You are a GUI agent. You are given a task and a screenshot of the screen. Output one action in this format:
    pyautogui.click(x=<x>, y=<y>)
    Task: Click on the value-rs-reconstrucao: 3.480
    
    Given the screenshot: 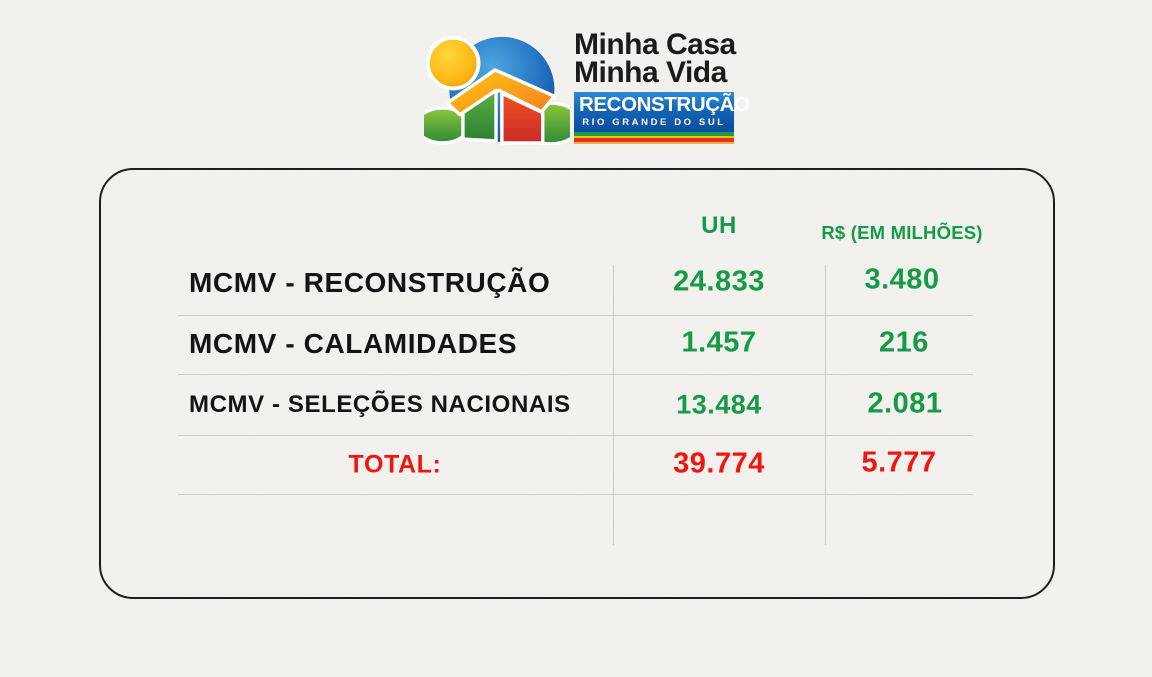 What is the action you would take?
    pyautogui.click(x=902, y=279)
    